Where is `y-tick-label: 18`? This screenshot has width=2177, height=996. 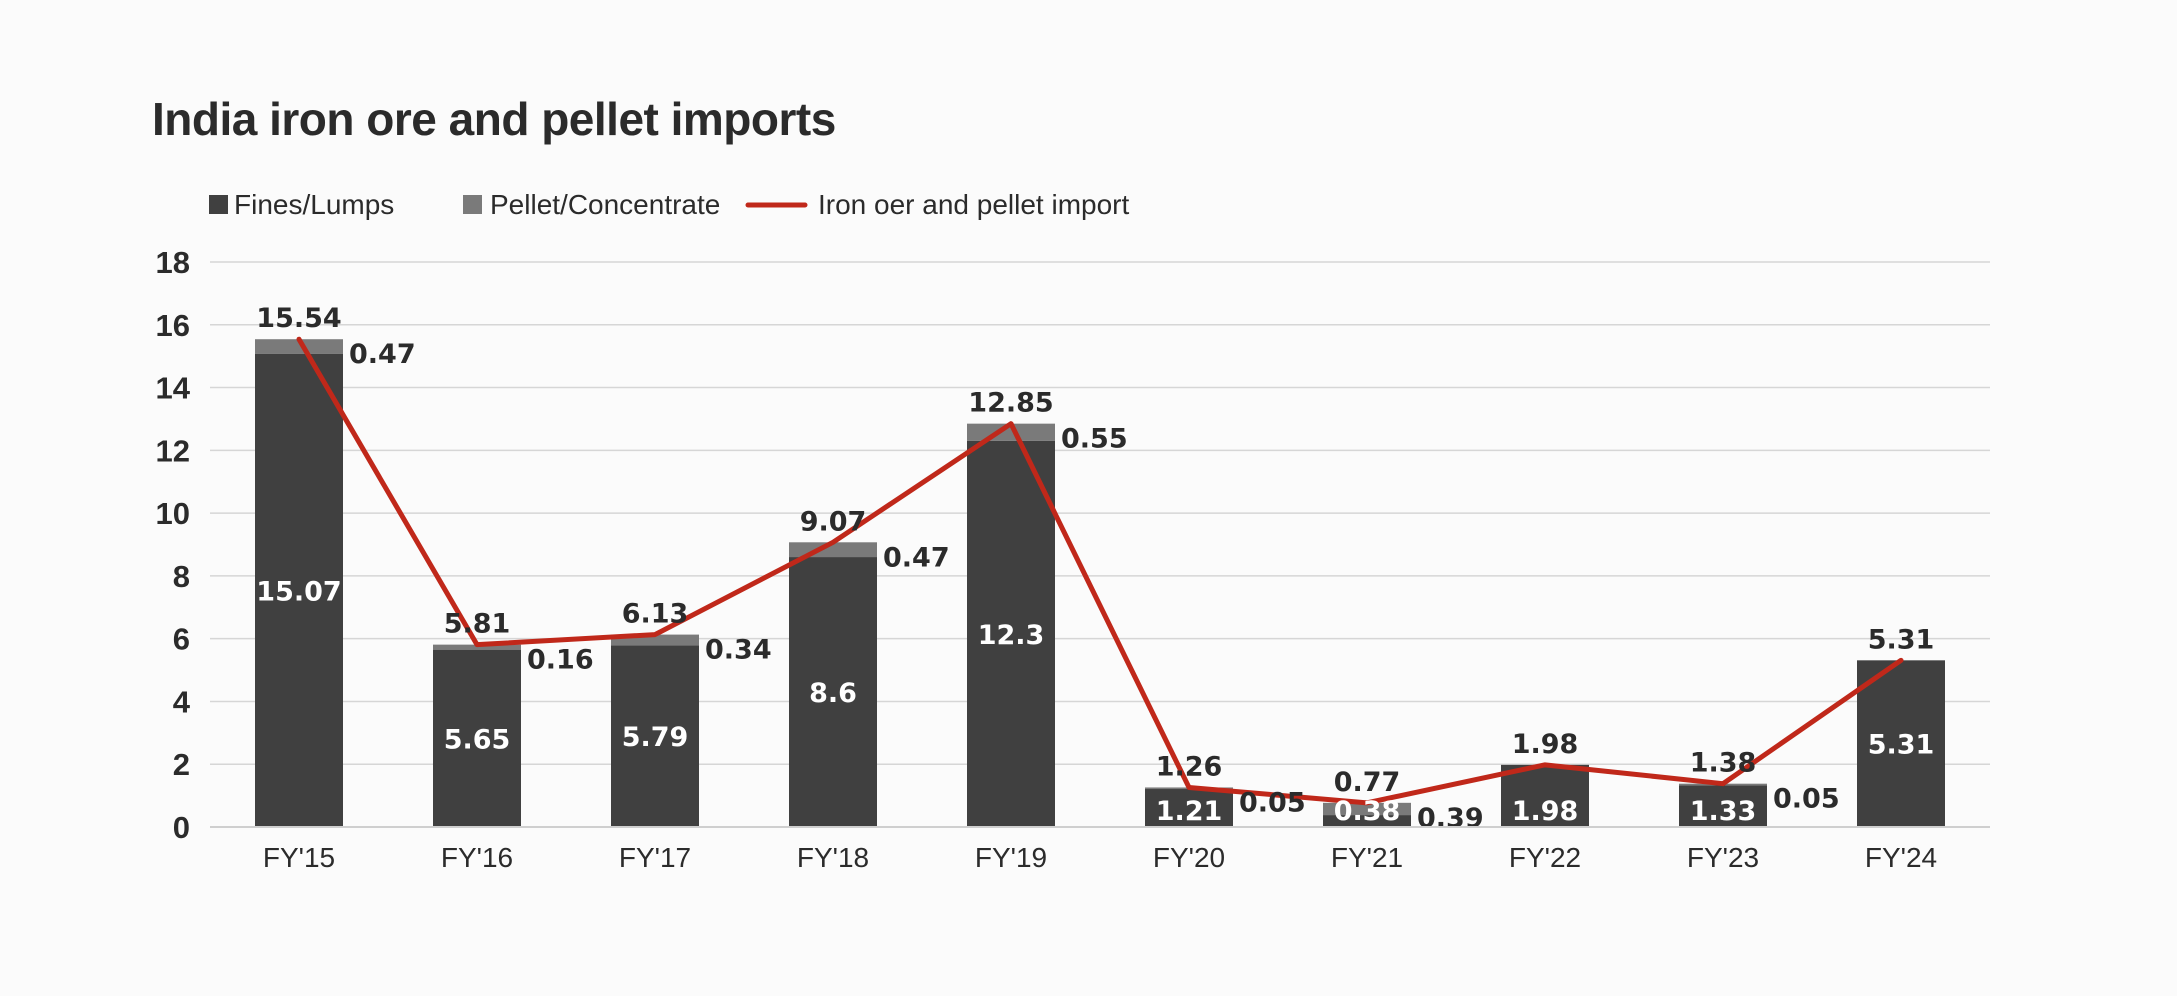
y-tick-label: 18 is located at coordinates (173, 262).